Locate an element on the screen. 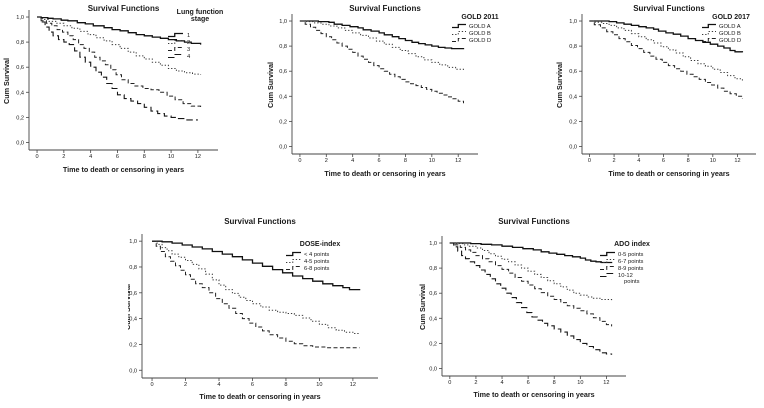 The image size is (764, 408). legend-title: GOLD 2017 is located at coordinates (731, 17).